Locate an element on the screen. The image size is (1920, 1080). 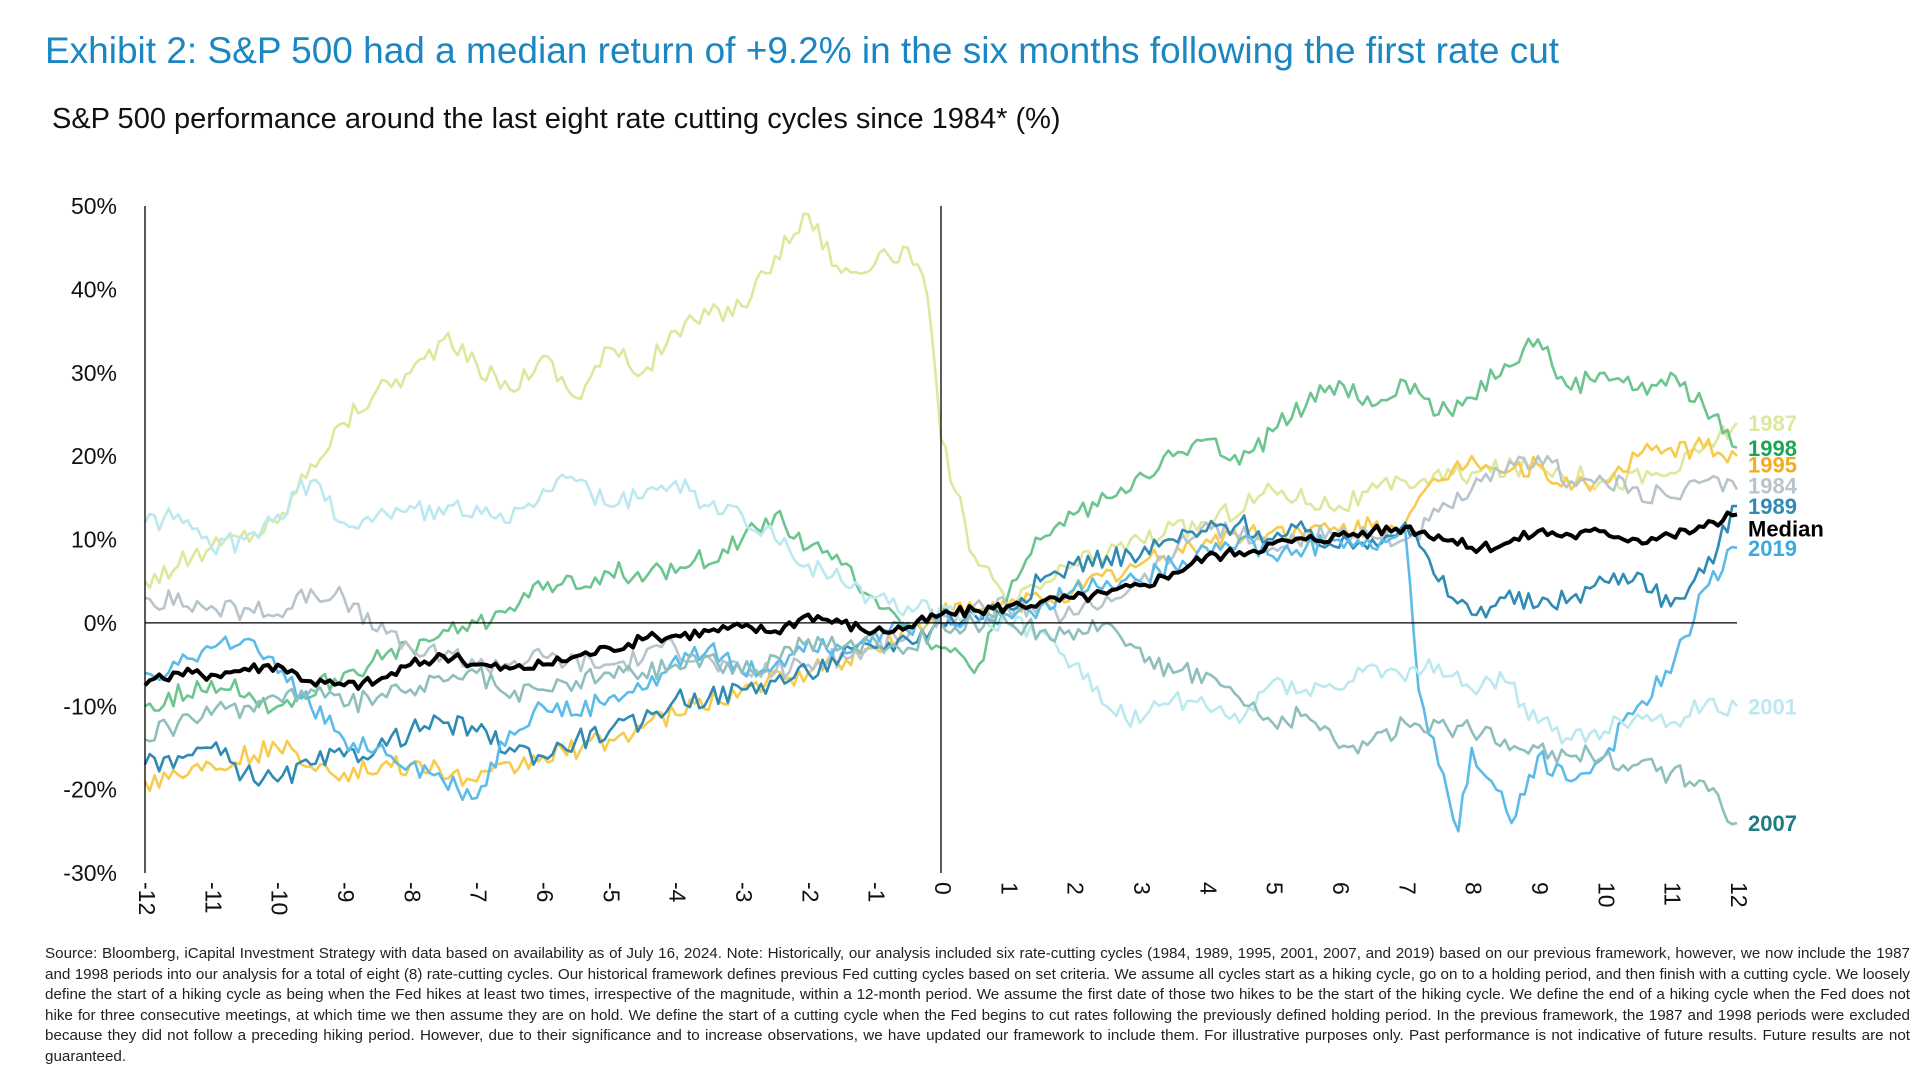
y-tick-label: 0% is located at coordinates (100, 623).